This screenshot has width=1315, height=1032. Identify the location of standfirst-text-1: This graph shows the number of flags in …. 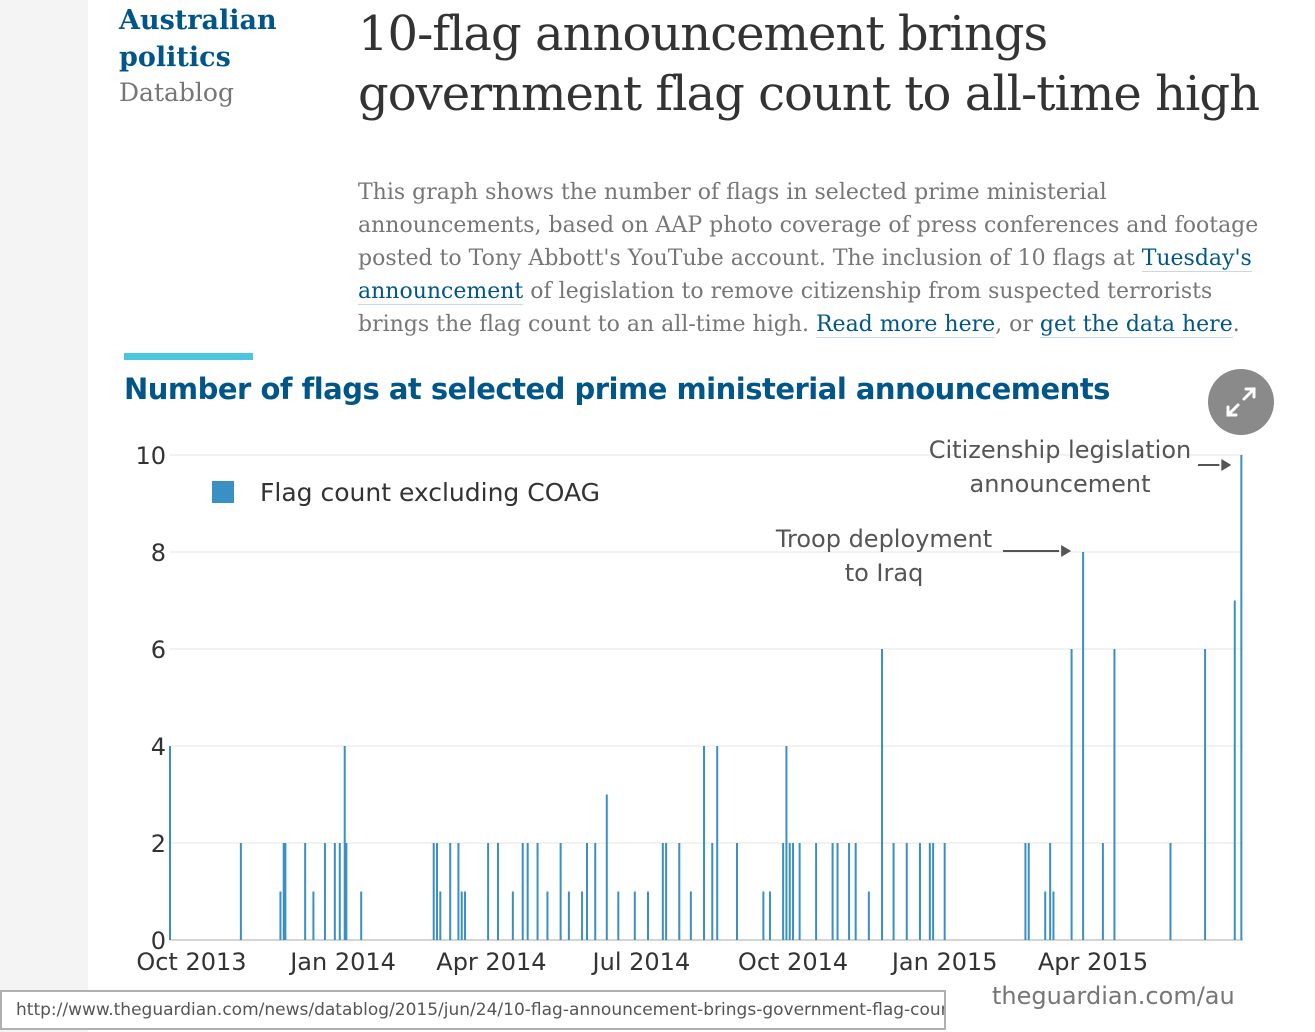
(808, 225).